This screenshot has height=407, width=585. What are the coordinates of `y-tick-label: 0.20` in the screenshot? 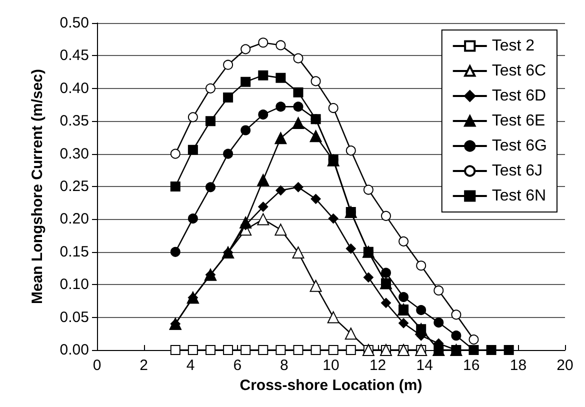 It's located at (74, 219).